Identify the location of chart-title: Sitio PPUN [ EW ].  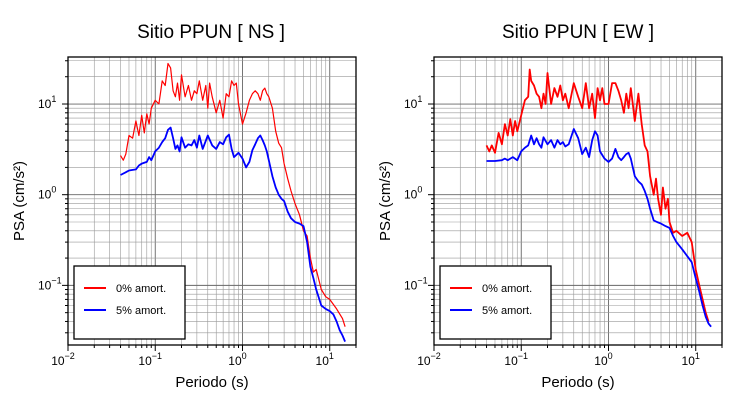
(578, 32).